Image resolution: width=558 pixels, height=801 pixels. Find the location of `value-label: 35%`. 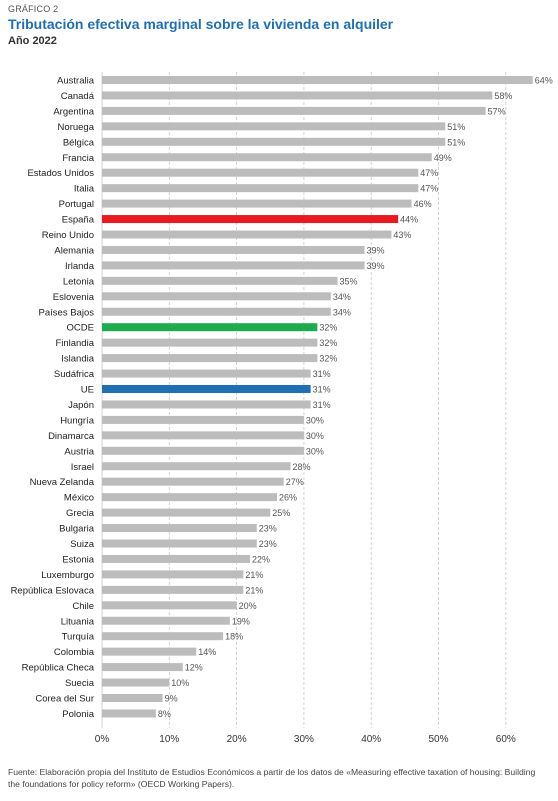

value-label: 35% is located at coordinates (349, 281).